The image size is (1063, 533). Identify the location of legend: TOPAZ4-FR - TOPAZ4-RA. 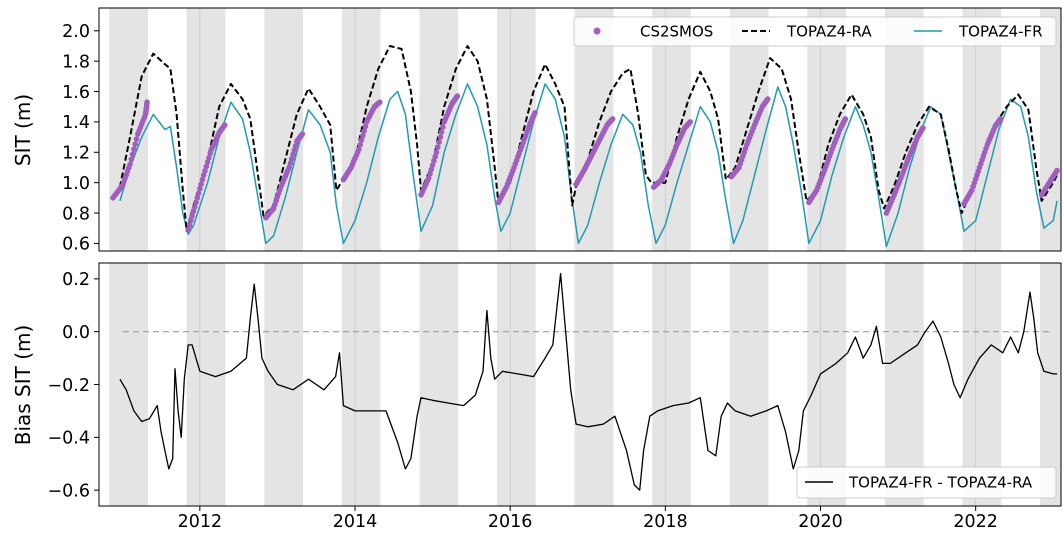
(926, 482).